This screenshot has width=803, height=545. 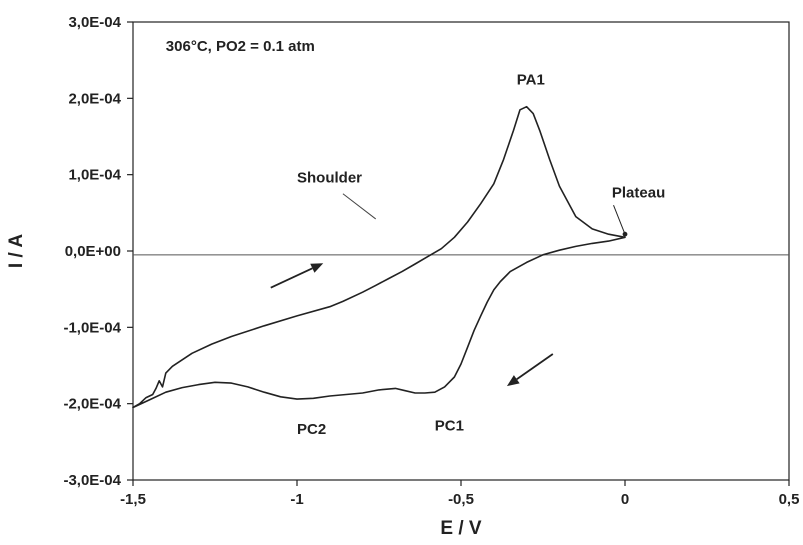 I want to click on y-tick-label: 2,0E-04, so click(x=94, y=98).